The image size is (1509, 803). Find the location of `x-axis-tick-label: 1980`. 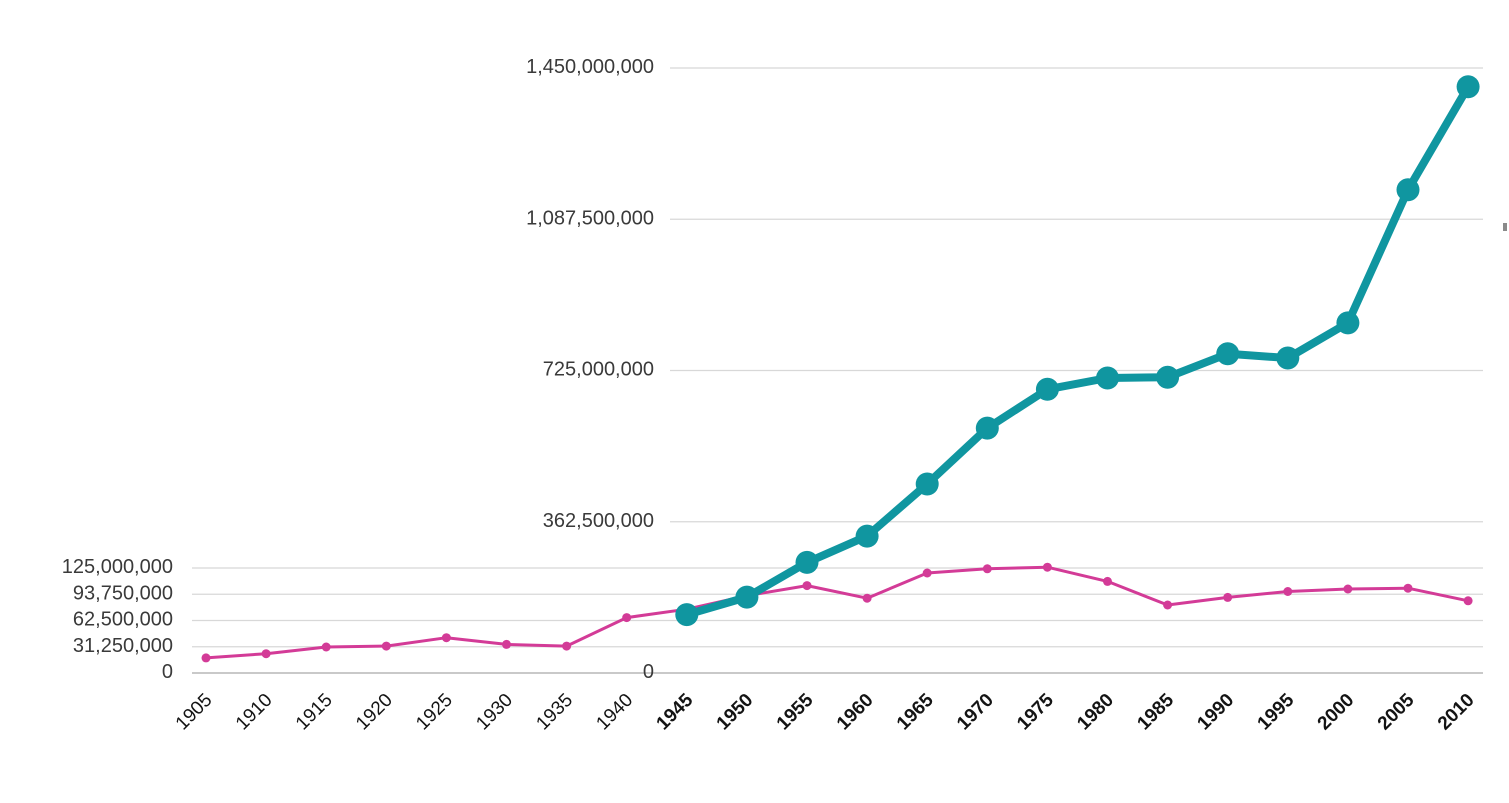

x-axis-tick-label: 1980 is located at coordinates (1095, 712).